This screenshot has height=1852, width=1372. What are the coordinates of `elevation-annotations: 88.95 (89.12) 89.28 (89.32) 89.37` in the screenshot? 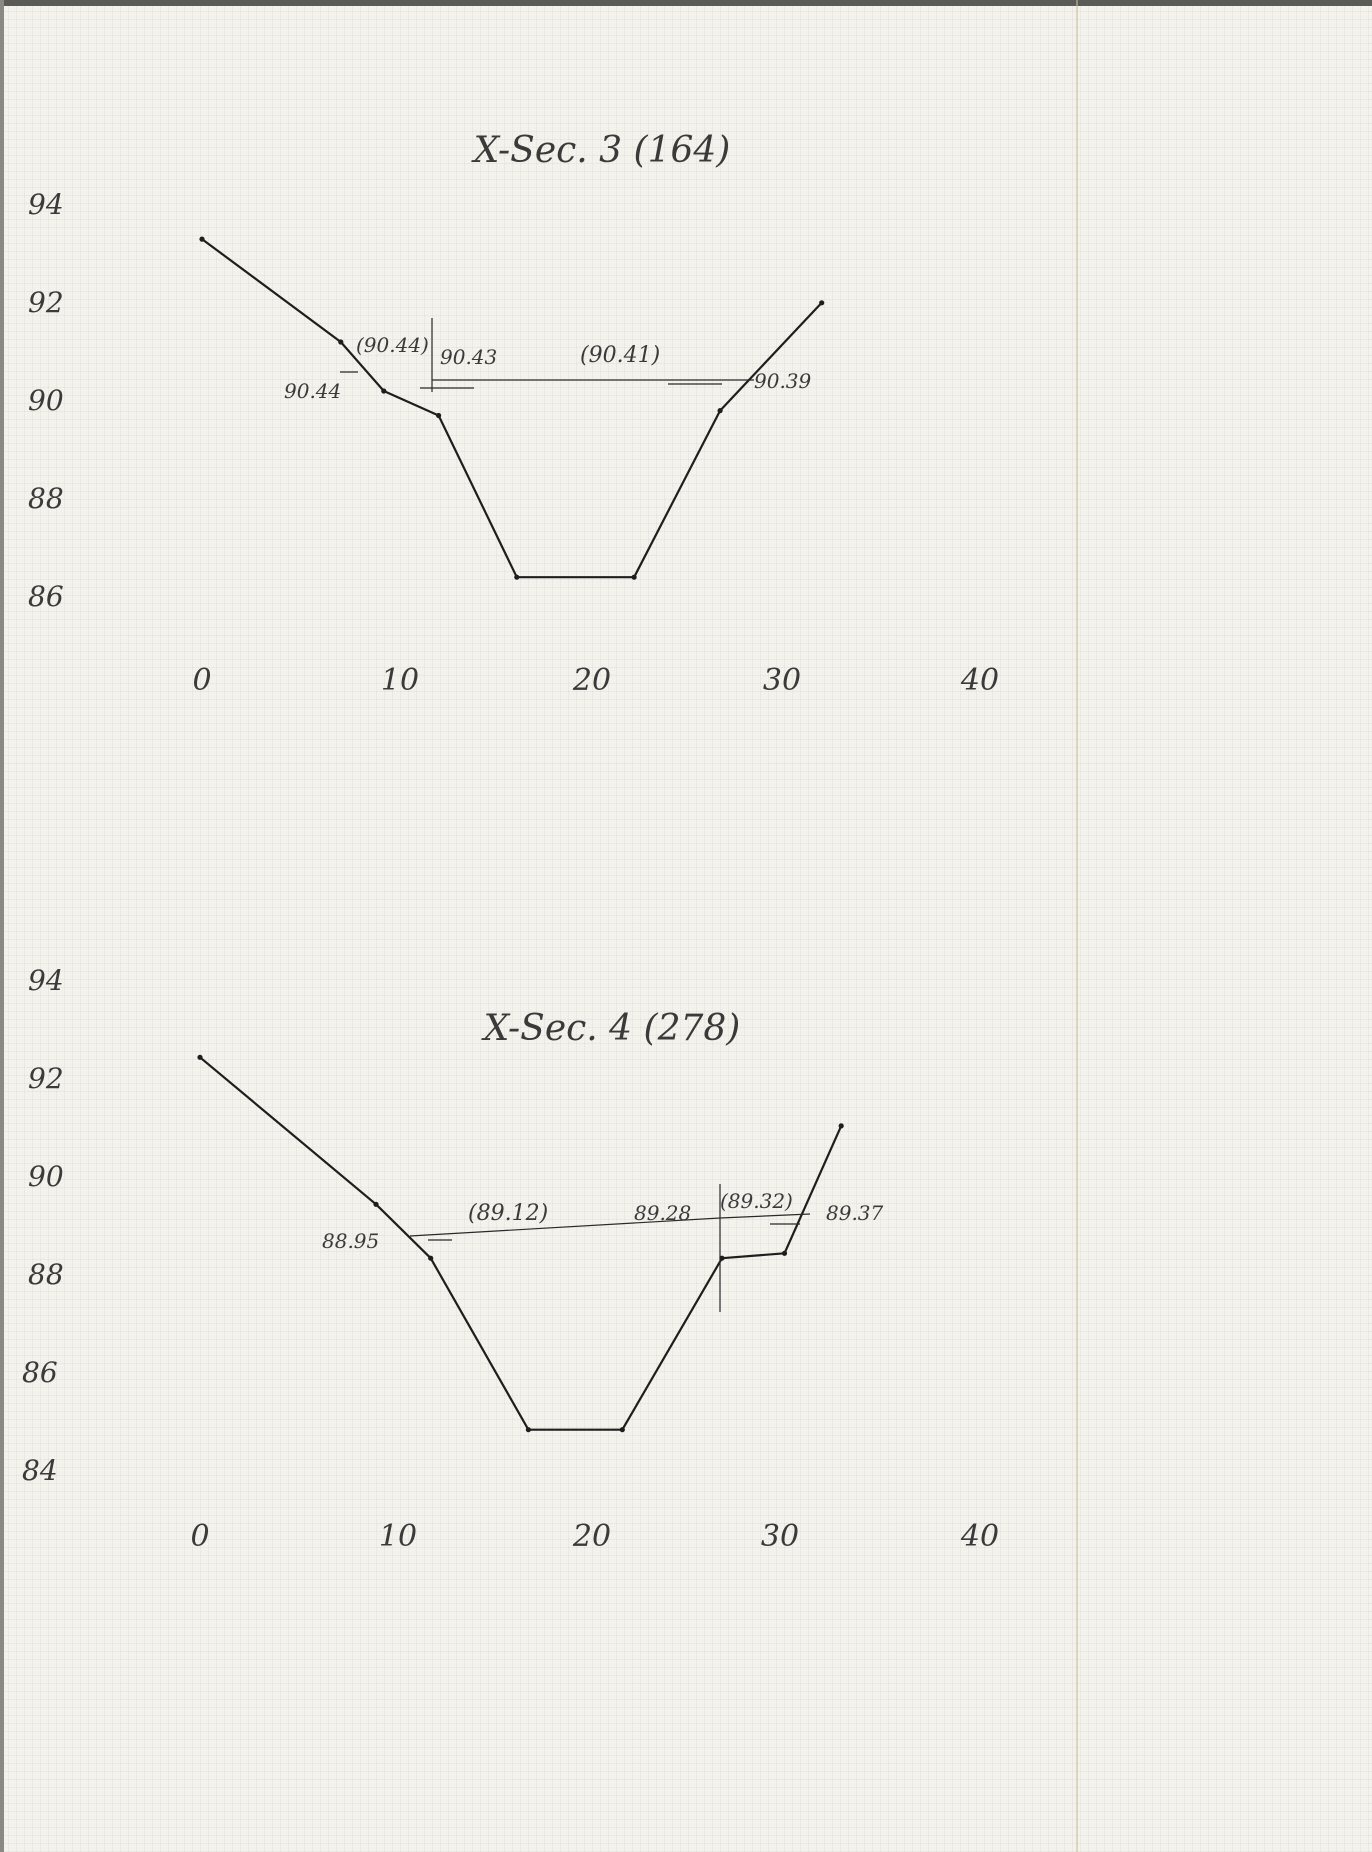 It's located at (603, 1221).